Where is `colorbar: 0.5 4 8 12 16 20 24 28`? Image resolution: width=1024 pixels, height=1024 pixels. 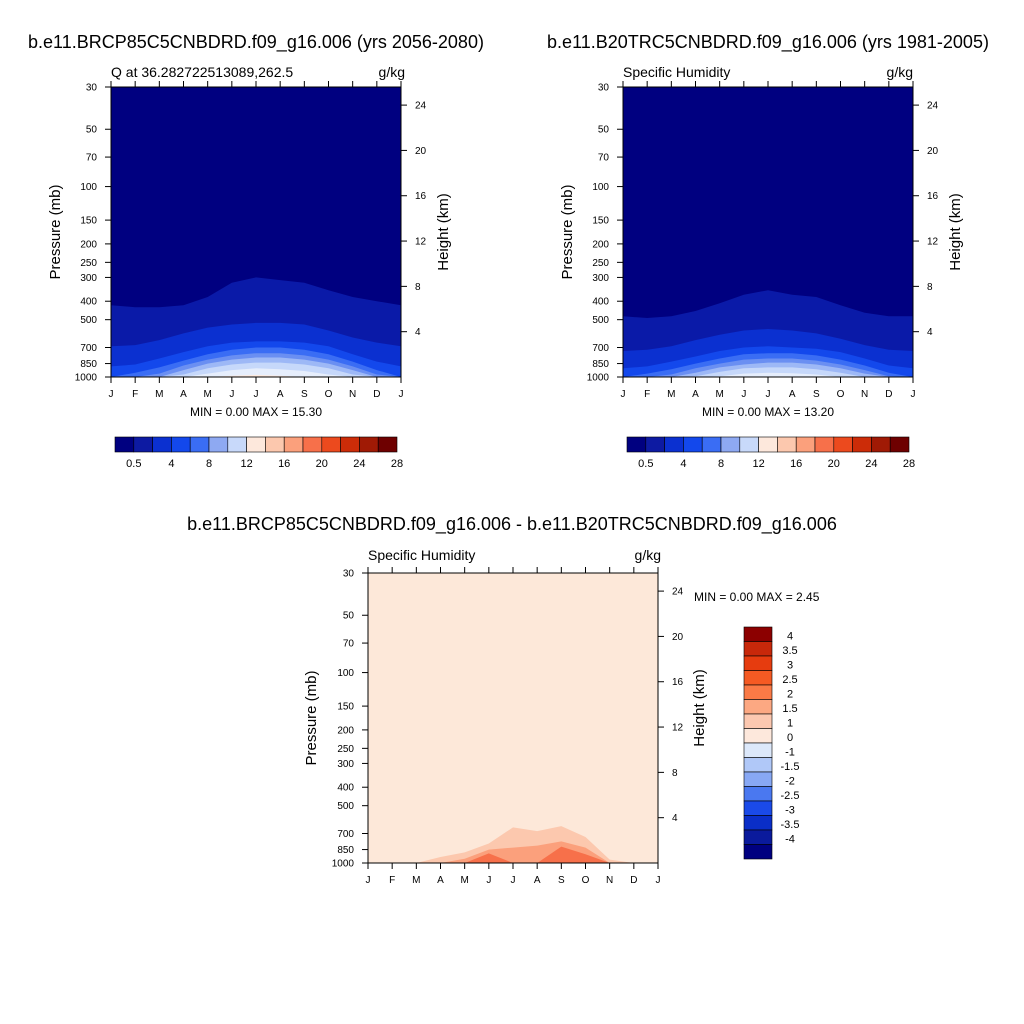 colorbar: 0.5 4 8 12 16 20 24 28 is located at coordinates (770, 453).